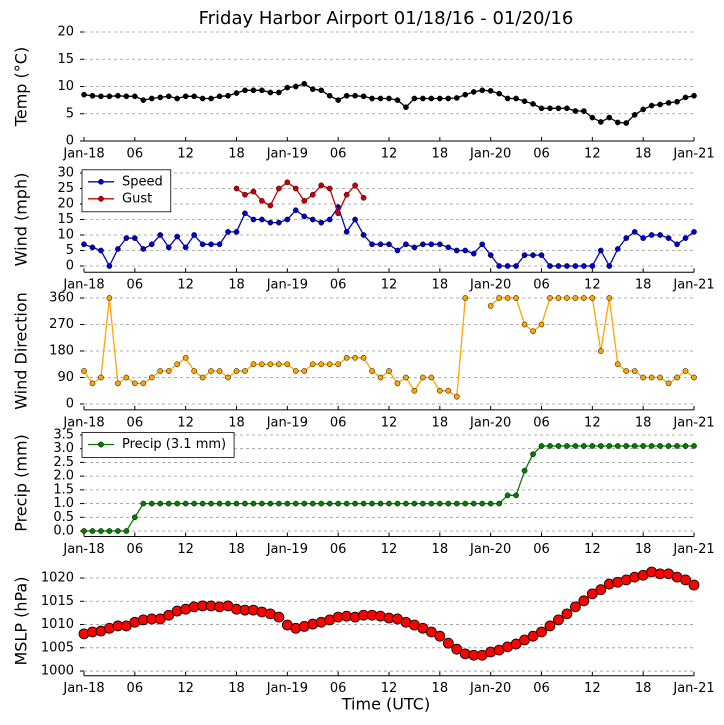 The image size is (724, 725). I want to click on y-tick-label: 15, so click(65, 219).